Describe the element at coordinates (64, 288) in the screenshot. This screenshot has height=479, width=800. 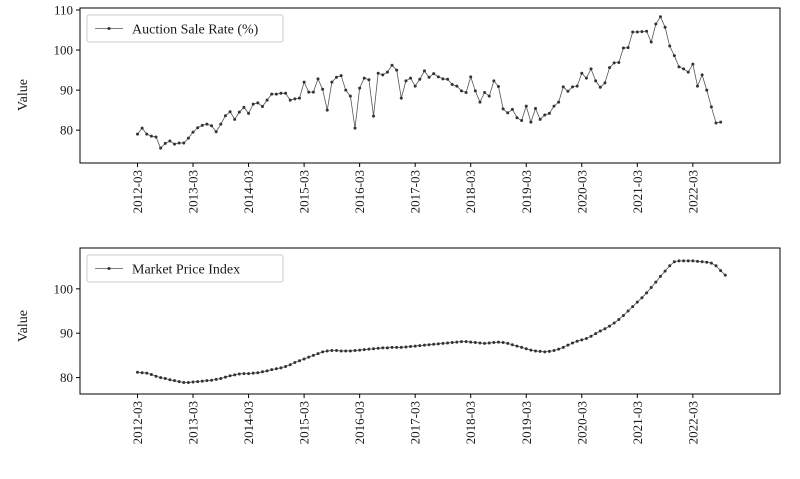
I see `y-tick-label: 100` at that location.